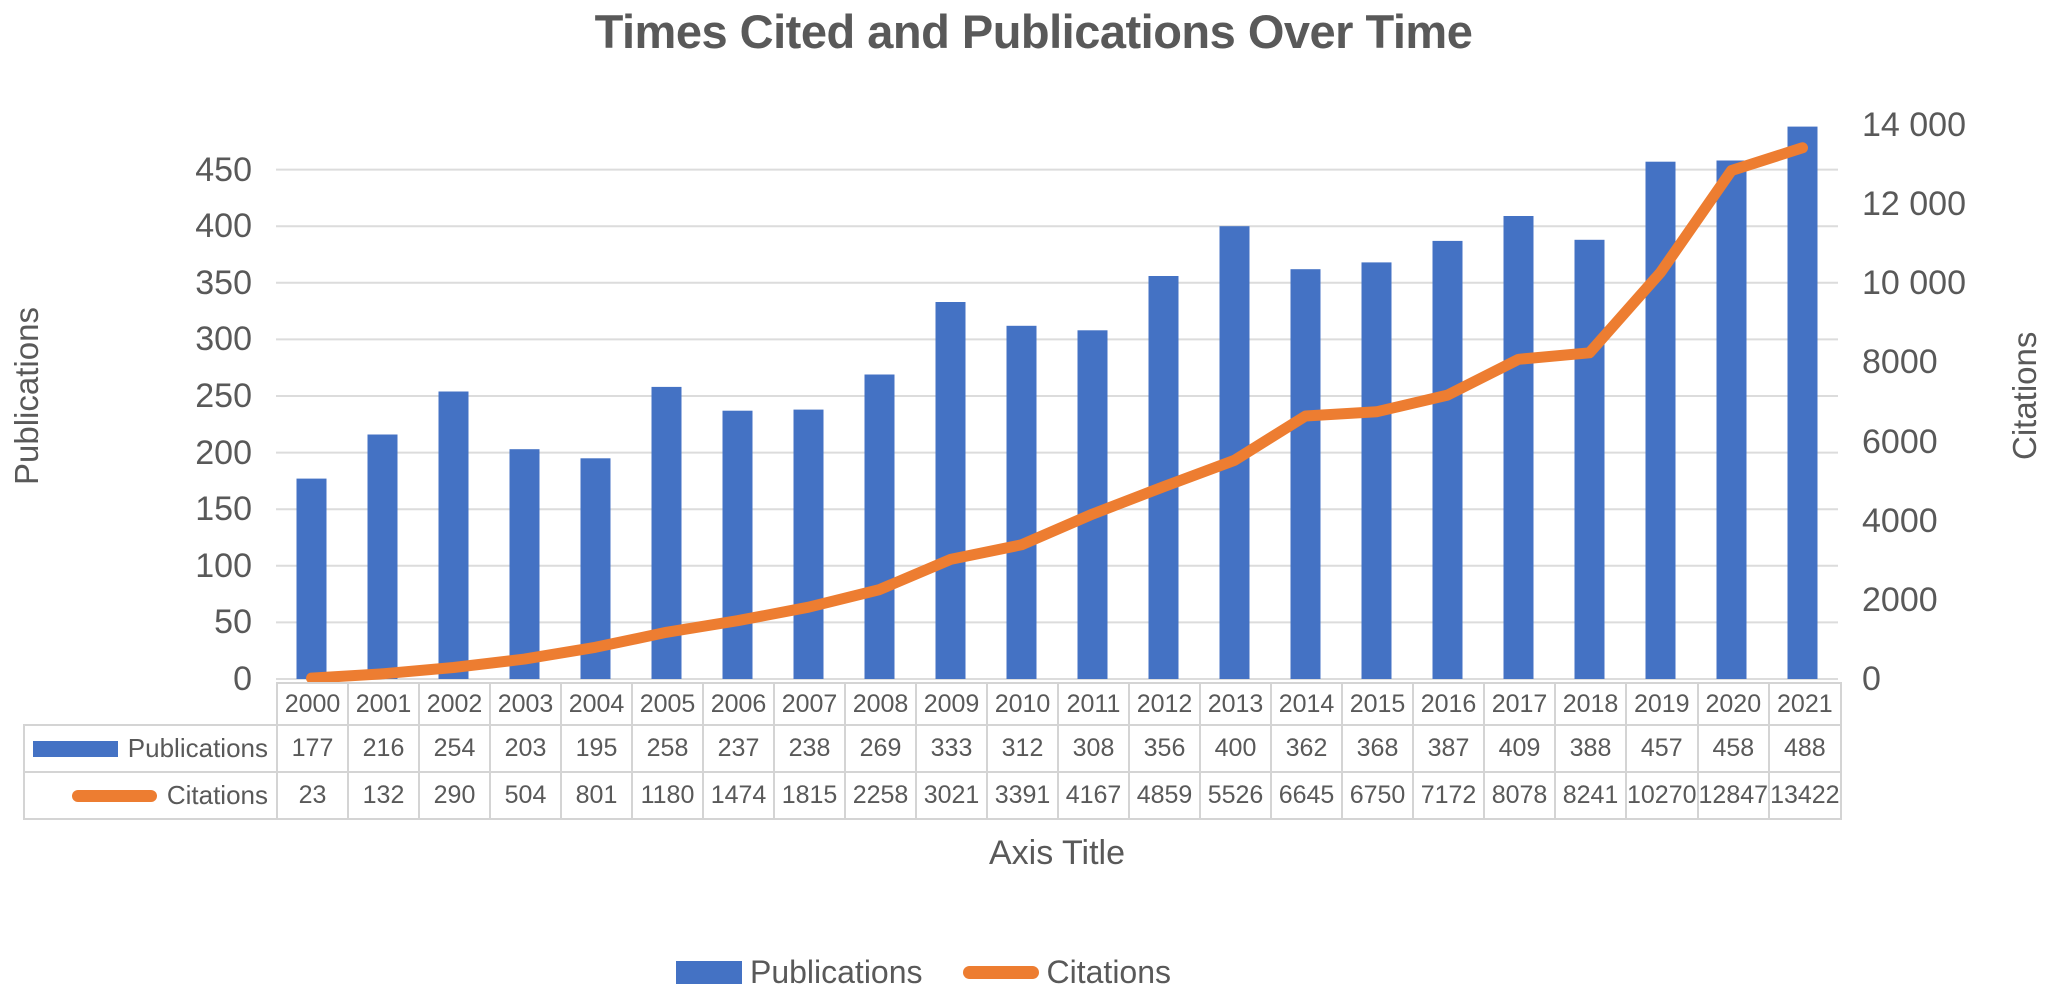  Describe the element at coordinates (596, 748) in the screenshot. I see `publications-value-2004: 195` at that location.